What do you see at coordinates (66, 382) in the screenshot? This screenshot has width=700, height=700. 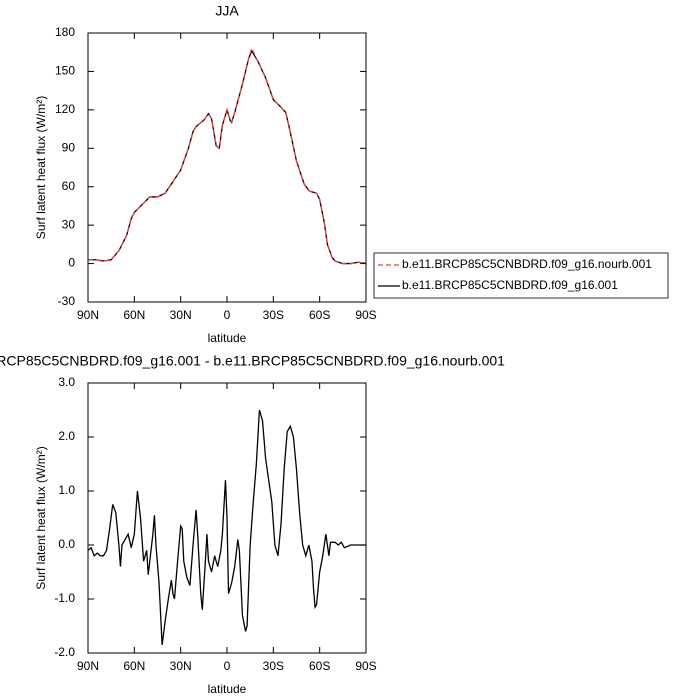 I see `y-tick-label: 3.0` at bounding box center [66, 382].